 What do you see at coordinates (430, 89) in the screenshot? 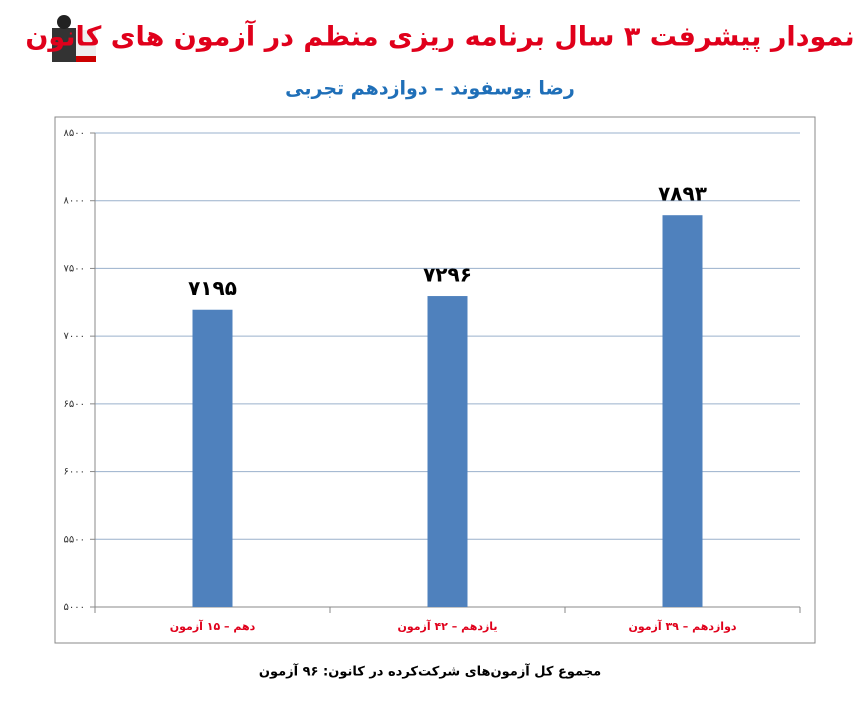
I see `chart-subtitle: رضا یوسفوند – دوازدهم تجربی` at bounding box center [430, 89].